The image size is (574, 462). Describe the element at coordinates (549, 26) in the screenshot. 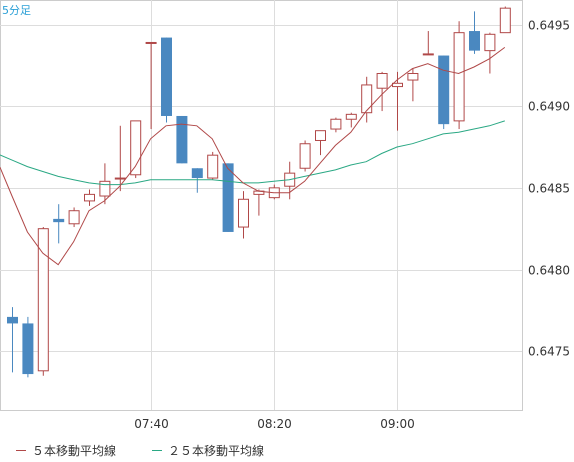

I see `y-tick-label: 0.6495` at that location.